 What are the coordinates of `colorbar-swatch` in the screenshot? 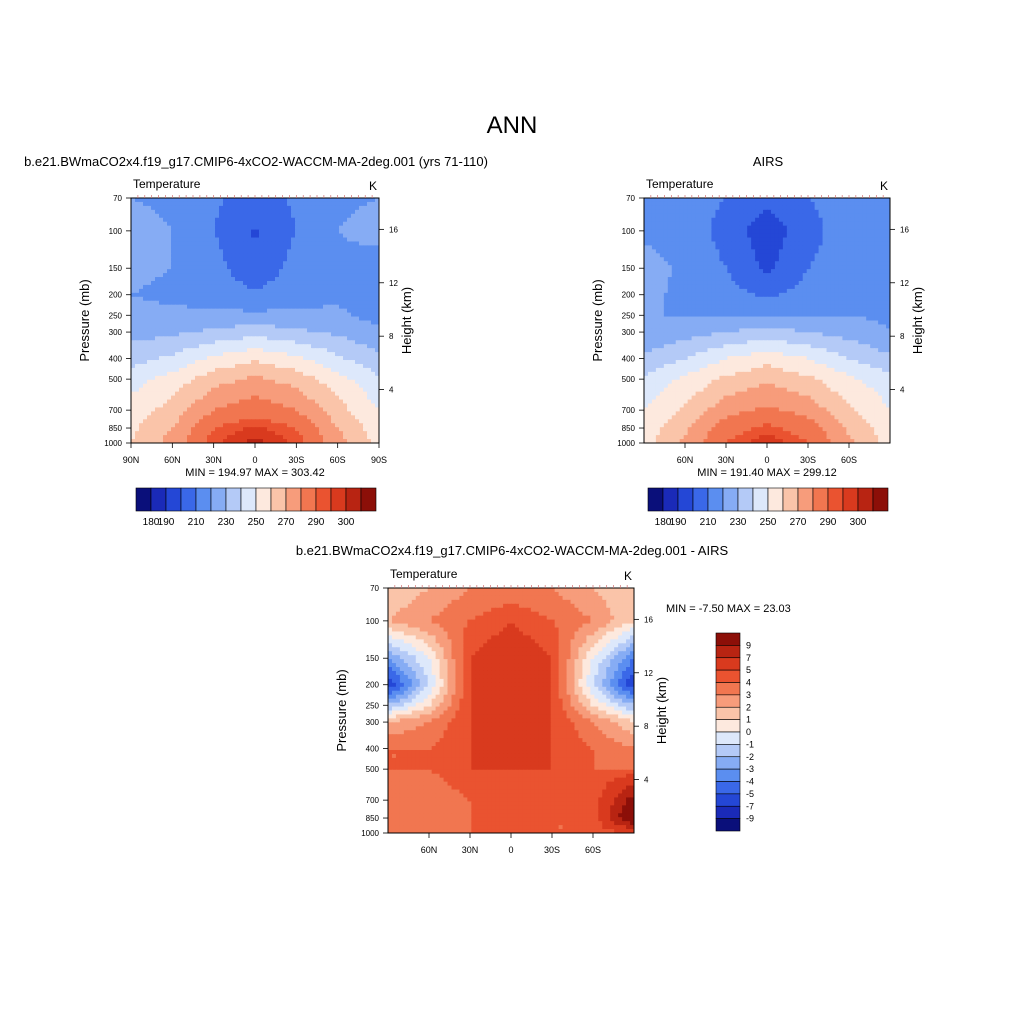 It's located at (323, 499).